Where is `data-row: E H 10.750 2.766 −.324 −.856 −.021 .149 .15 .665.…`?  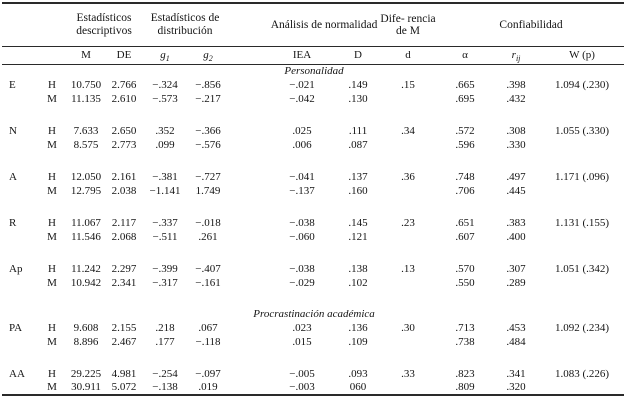
data-row: E H 10.750 2.766 −.324 −.856 −.021 .149 .15 .665.… is located at coordinates (313, 85).